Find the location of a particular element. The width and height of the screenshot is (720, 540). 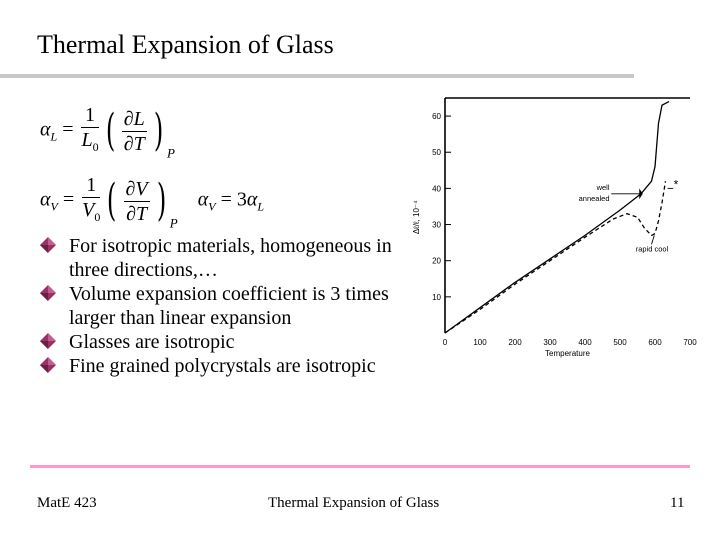

linear-expansion-formula: αL = 1 L0 ( ∂L ∂T ) P is located at coordinates (107, 132).